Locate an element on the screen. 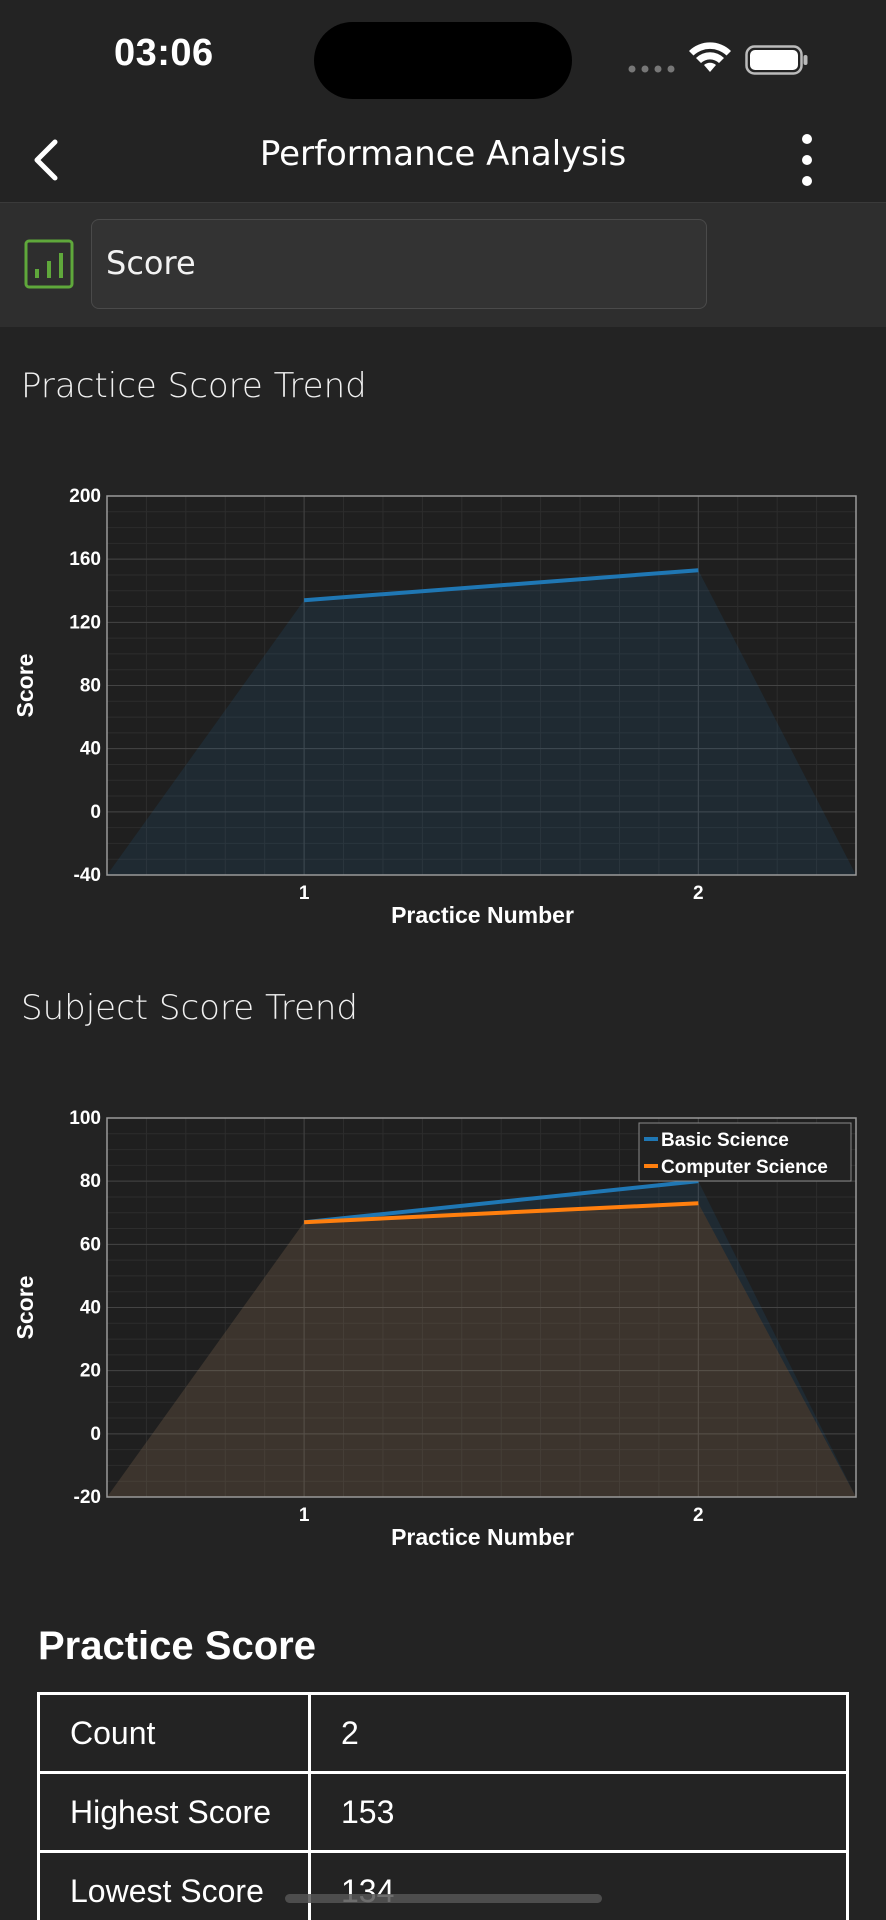  subject-score-trend-title: Subject Score Trend is located at coordinates (189, 1008).